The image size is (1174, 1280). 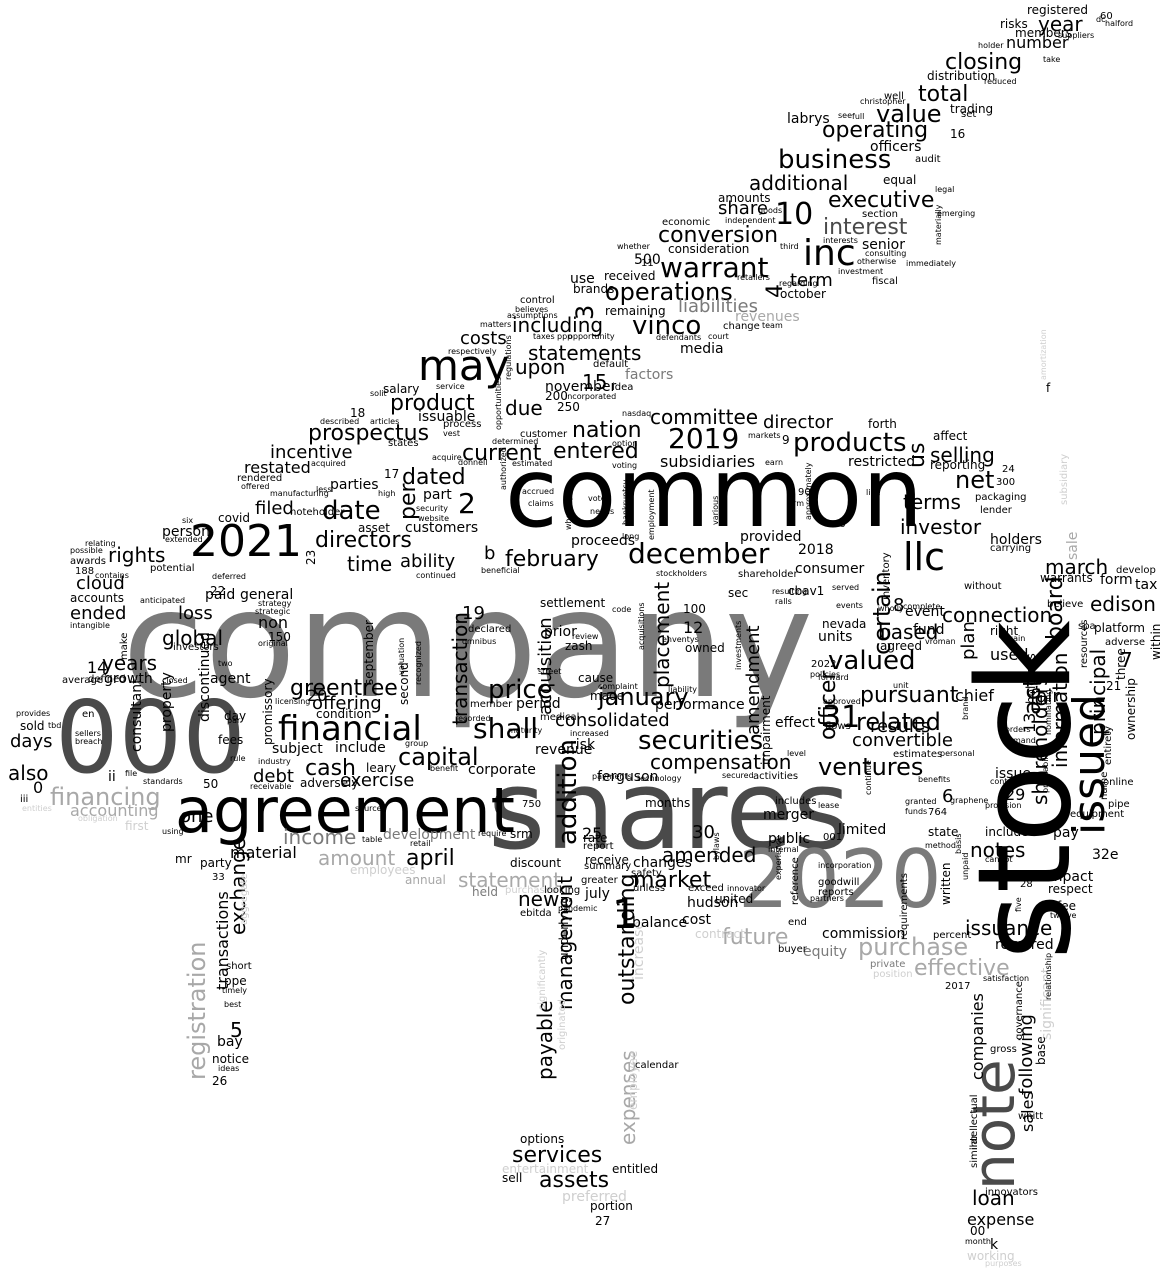 I want to click on cloud-word: zash, so click(x=579, y=646).